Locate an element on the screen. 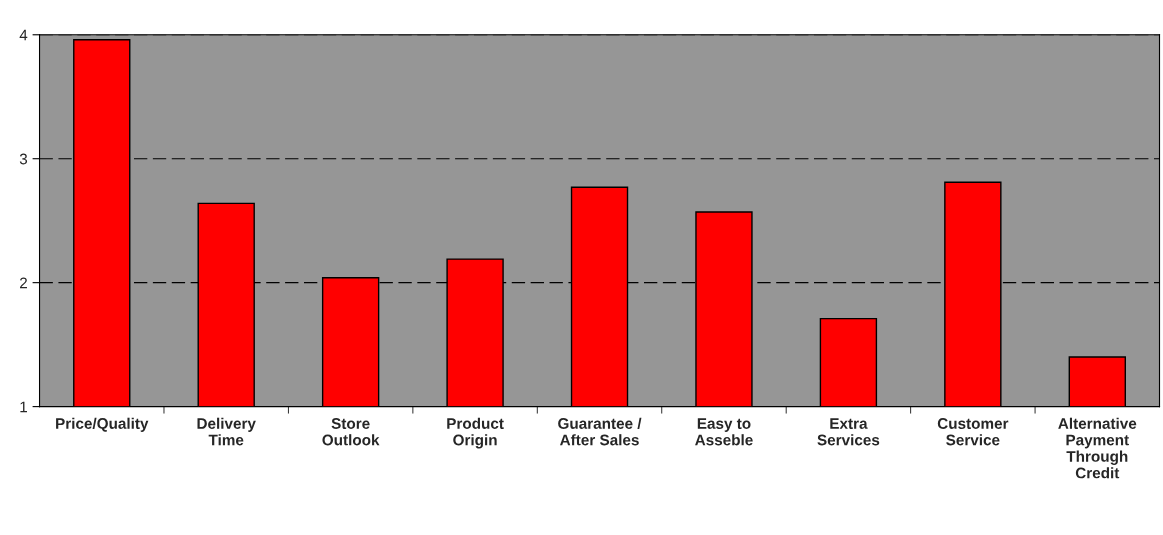 This screenshot has width=1163, height=535. x-tick-label: Extra Services is located at coordinates (848, 432).